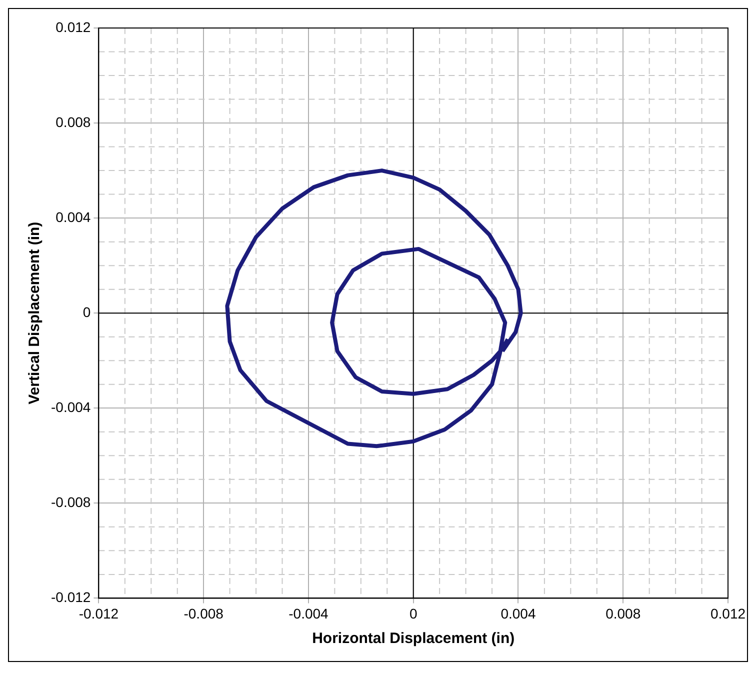  I want to click on x-tick-label: 0, so click(413, 613).